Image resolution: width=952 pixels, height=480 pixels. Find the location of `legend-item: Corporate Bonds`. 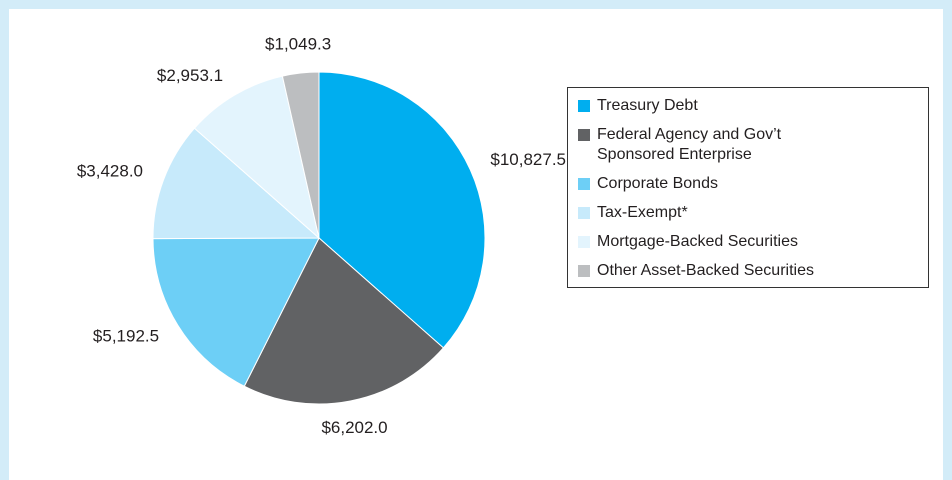

legend-item: Corporate Bonds is located at coordinates (748, 184).